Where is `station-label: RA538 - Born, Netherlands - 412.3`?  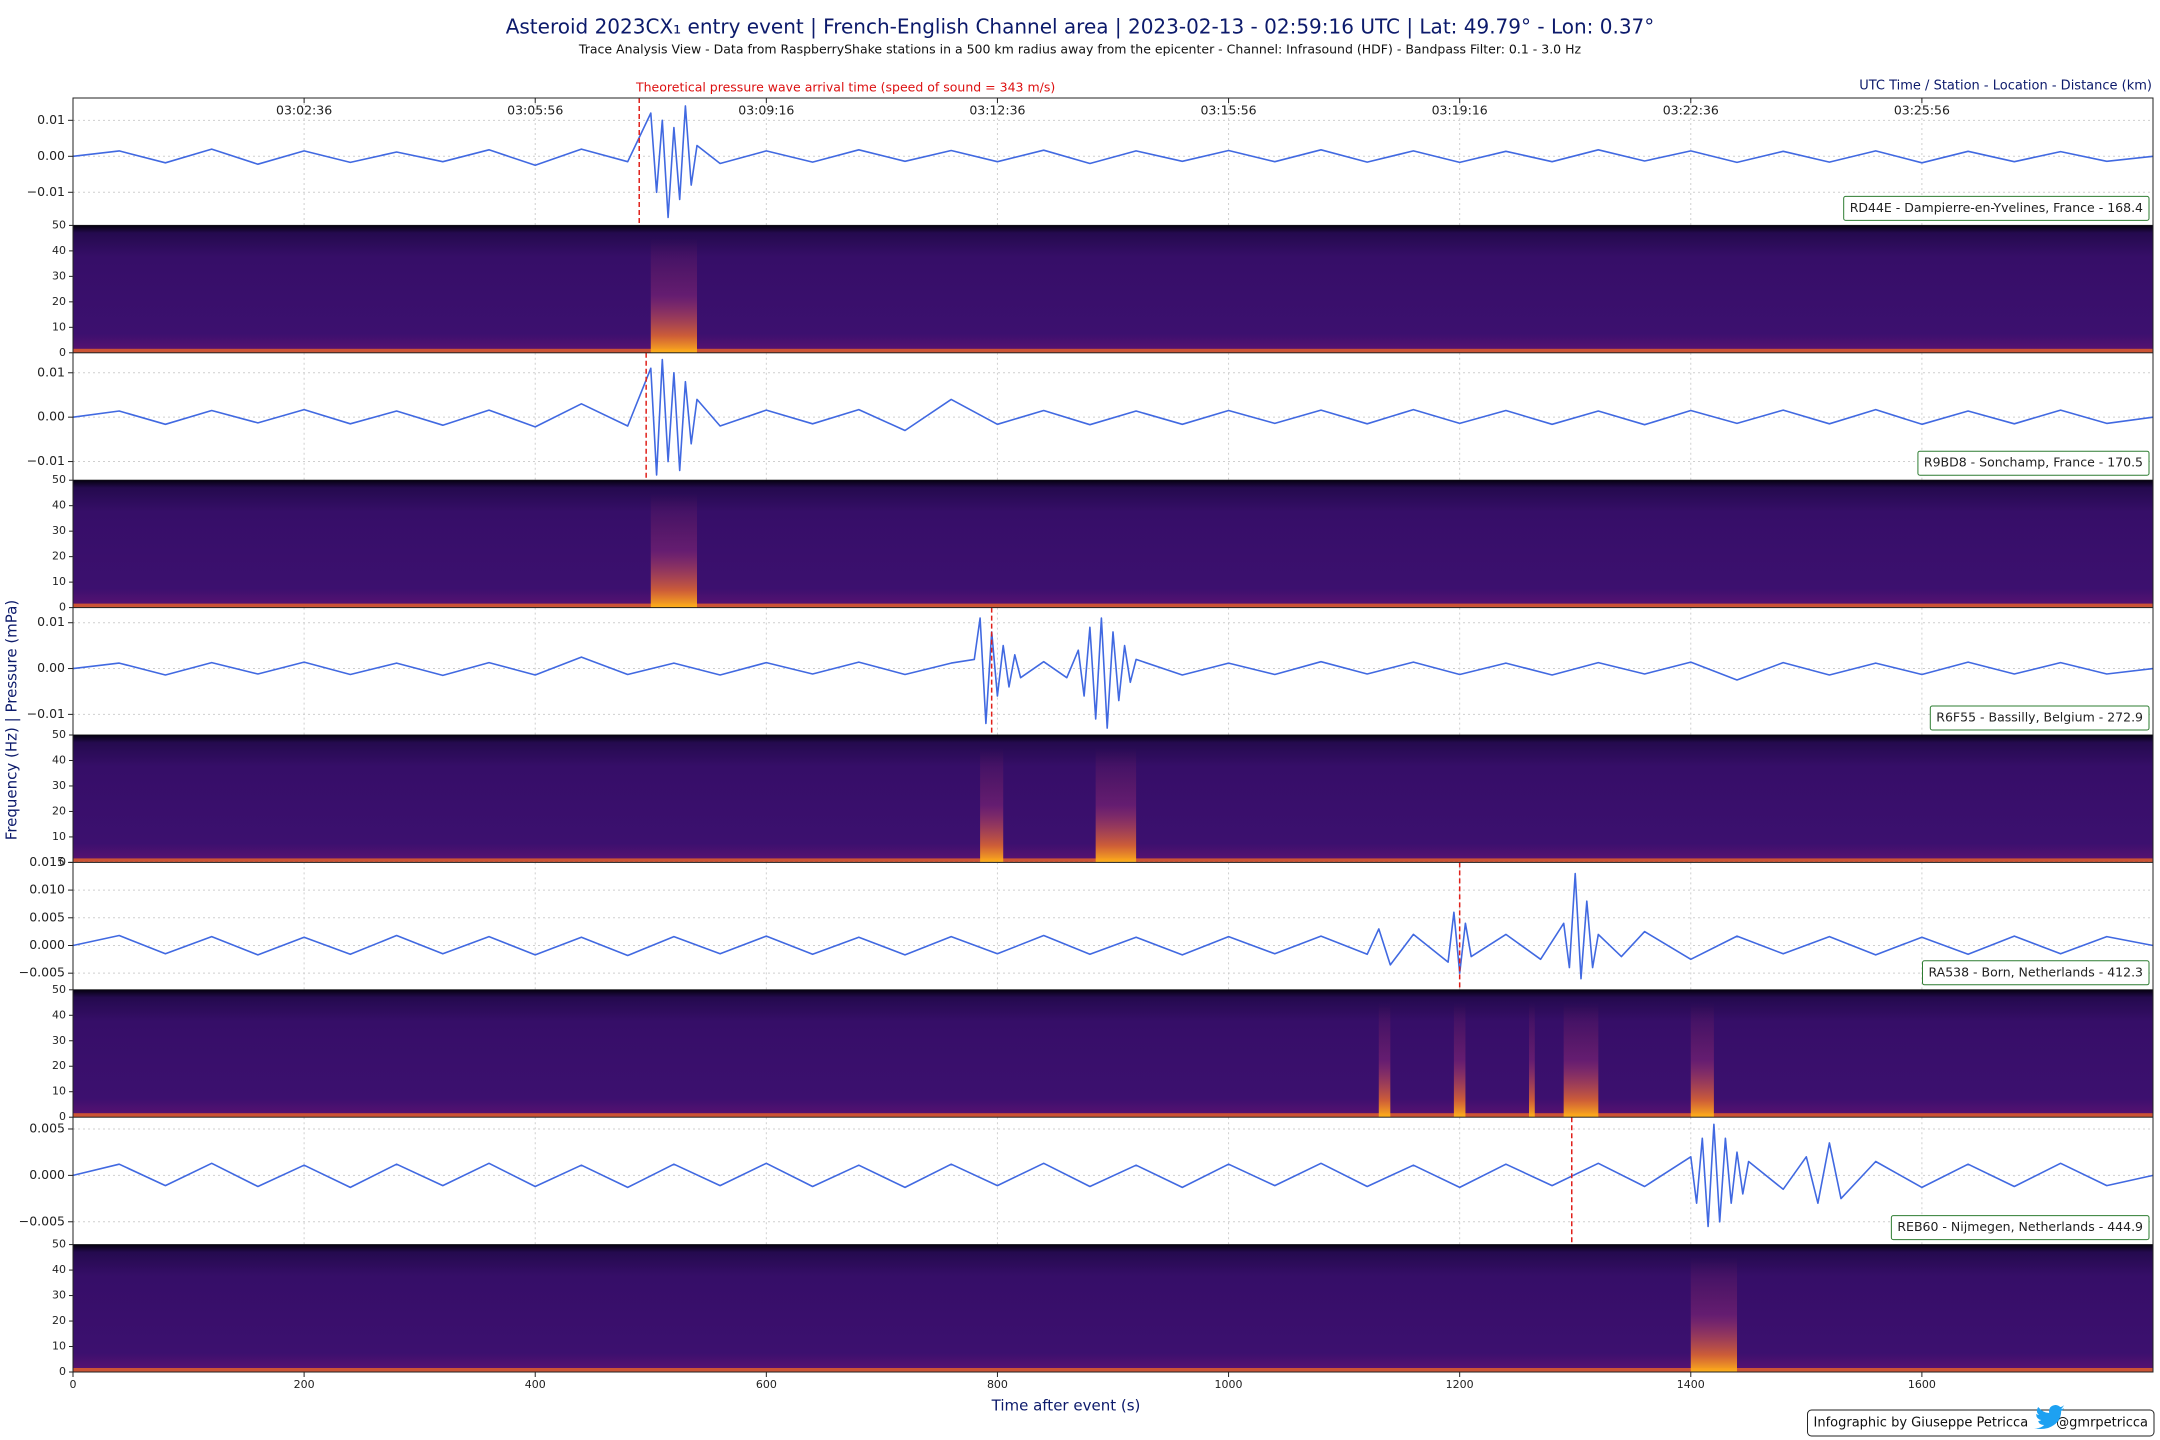 station-label: RA538 - Born, Netherlands - 412.3 is located at coordinates (2036, 971).